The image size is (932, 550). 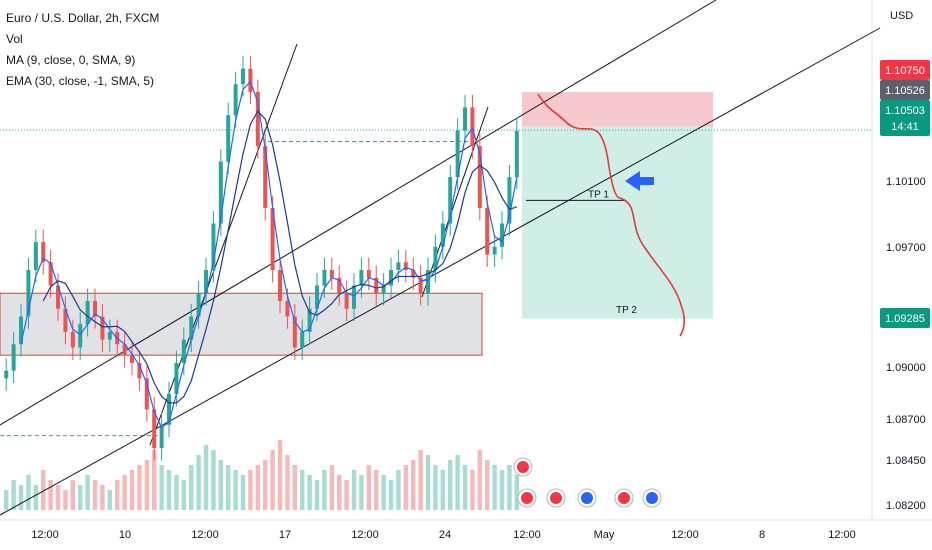 I want to click on ema-indicator-label: EMA (30, close, -1, SMA, 5), so click(x=80, y=81).